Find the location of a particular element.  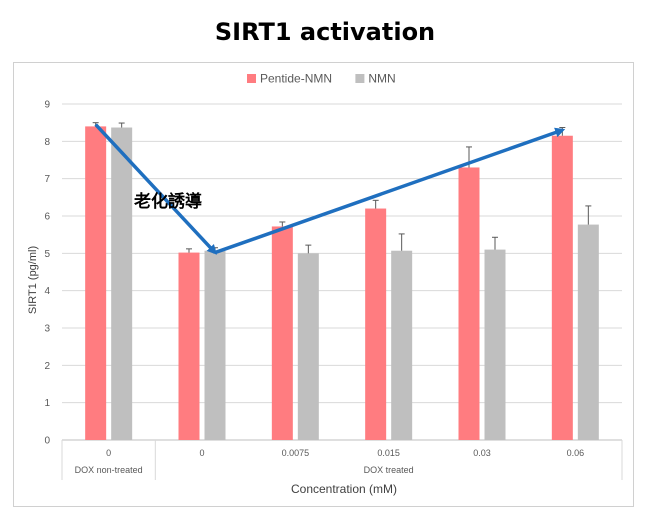

x-tick-label: 0.06 is located at coordinates (576, 453).